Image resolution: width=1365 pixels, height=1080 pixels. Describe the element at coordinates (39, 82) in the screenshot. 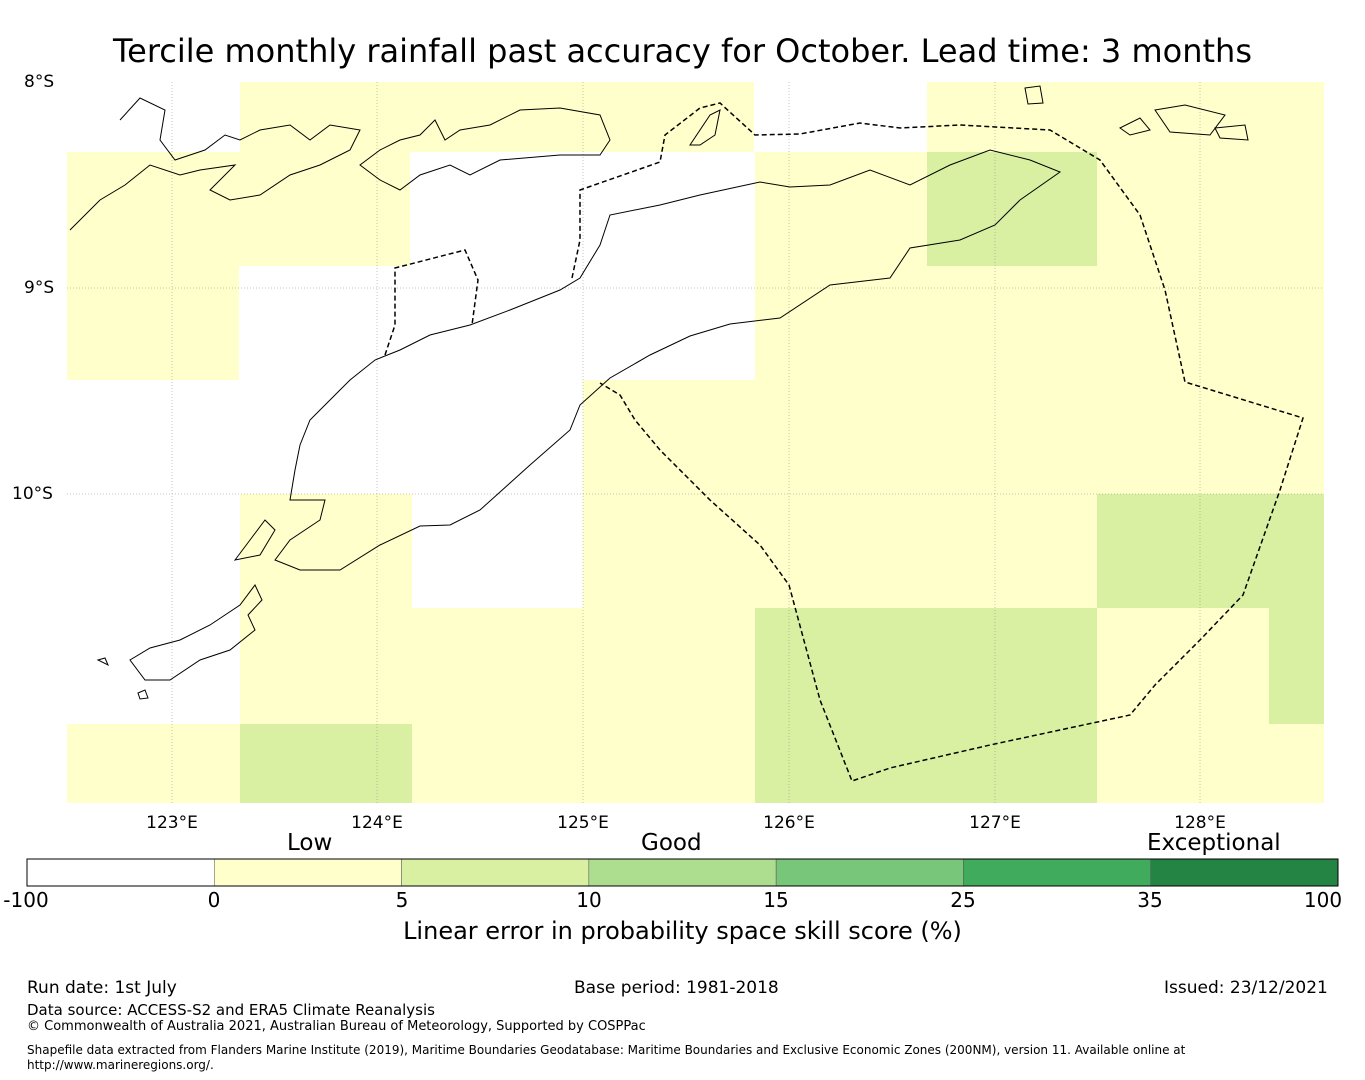

I see `lat-label-8s: 8°S` at that location.